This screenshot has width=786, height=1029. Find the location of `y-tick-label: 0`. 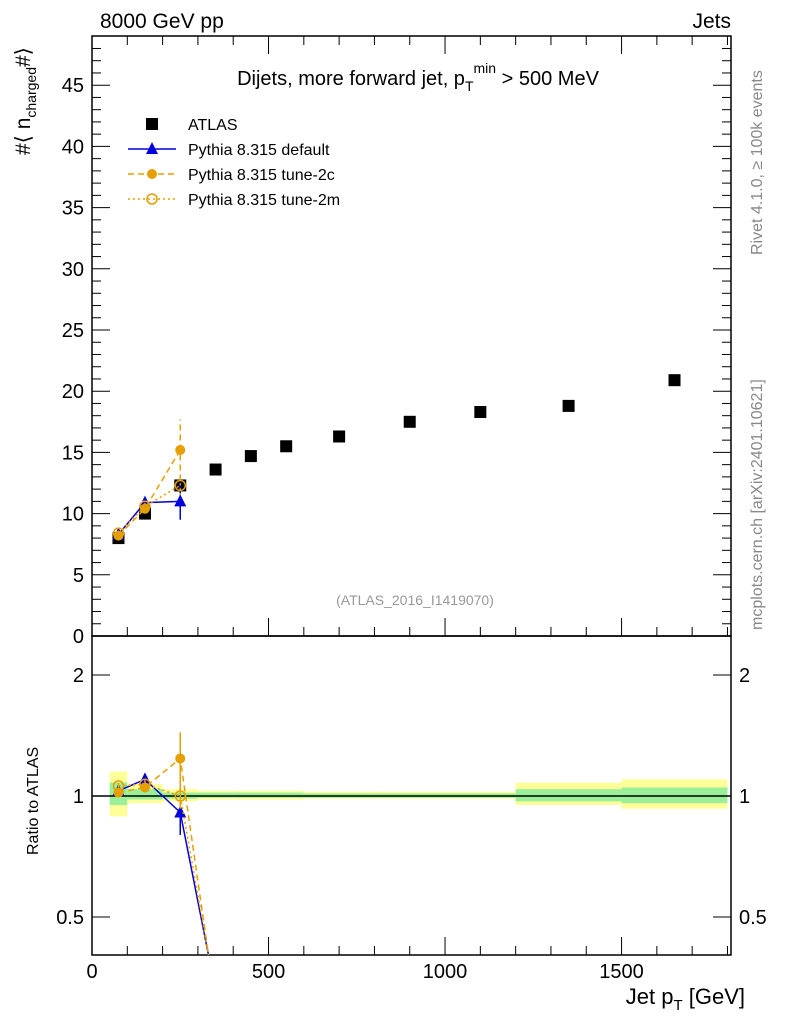

y-tick-label: 0 is located at coordinates (78, 637).